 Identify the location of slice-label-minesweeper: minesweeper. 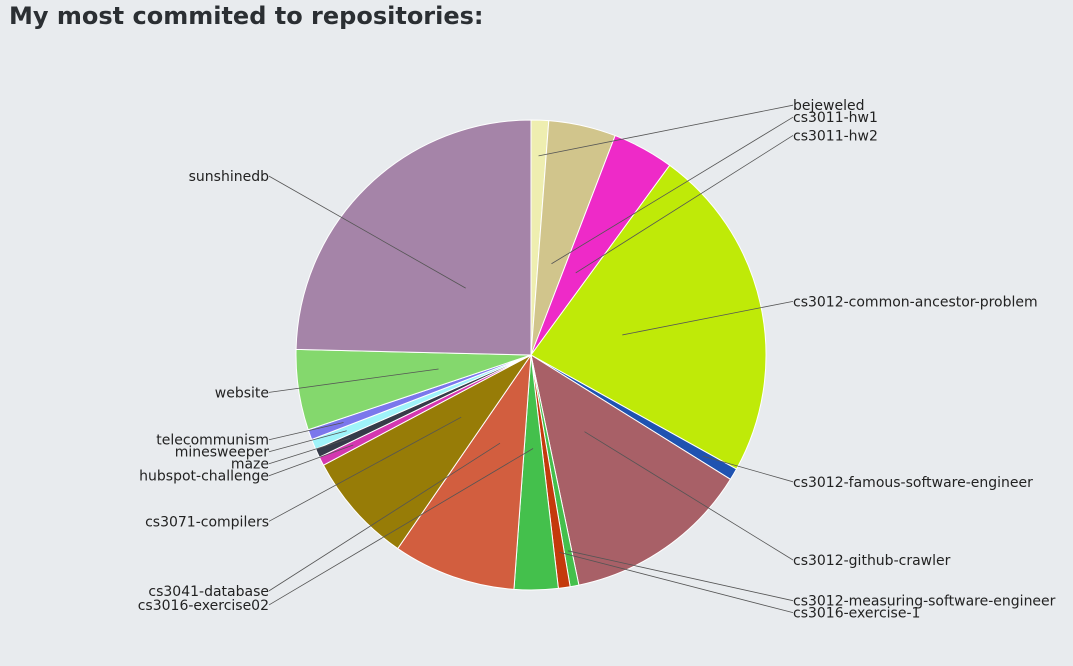
(222, 453).